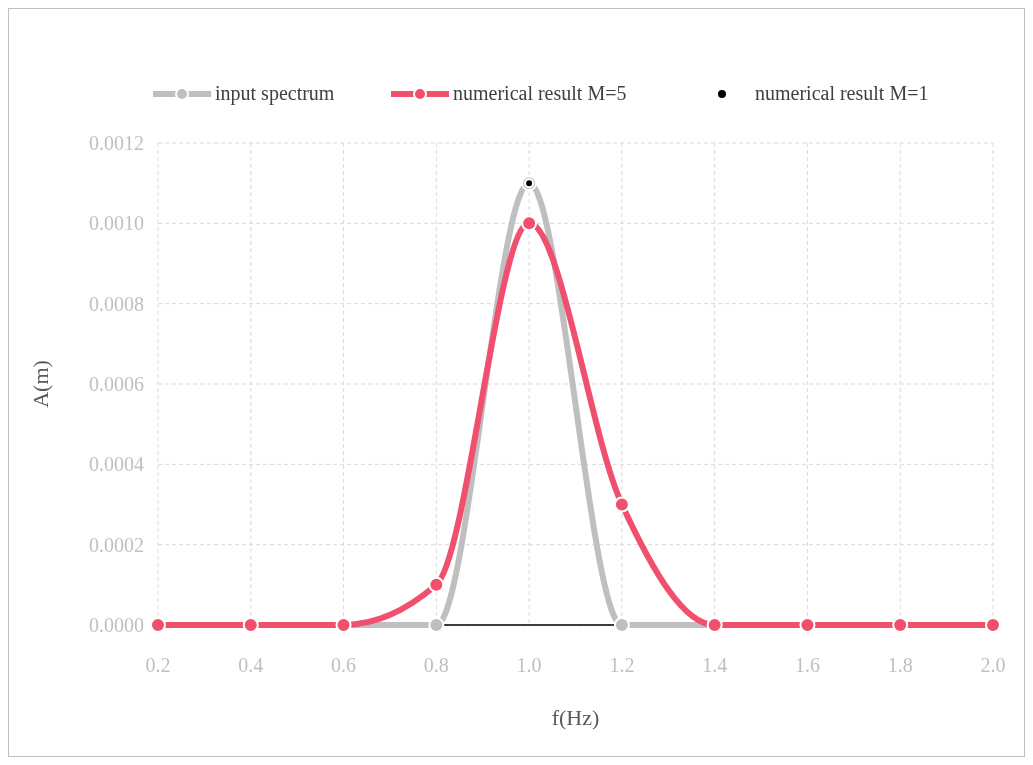 Image resolution: width=1033 pixels, height=765 pixels. Describe the element at coordinates (40, 384) in the screenshot. I see `y-axis-title: A(m)` at that location.